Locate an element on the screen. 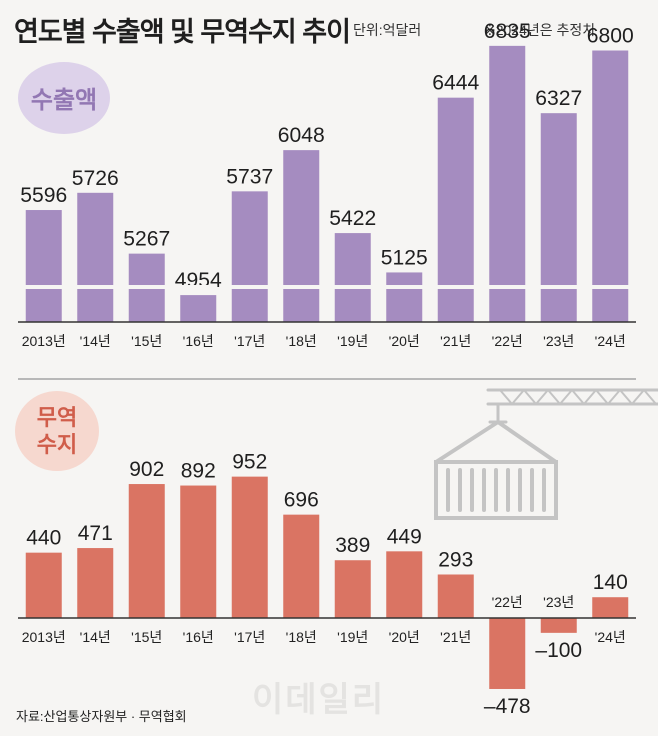  export-category-label-8: '21년 is located at coordinates (455, 341).